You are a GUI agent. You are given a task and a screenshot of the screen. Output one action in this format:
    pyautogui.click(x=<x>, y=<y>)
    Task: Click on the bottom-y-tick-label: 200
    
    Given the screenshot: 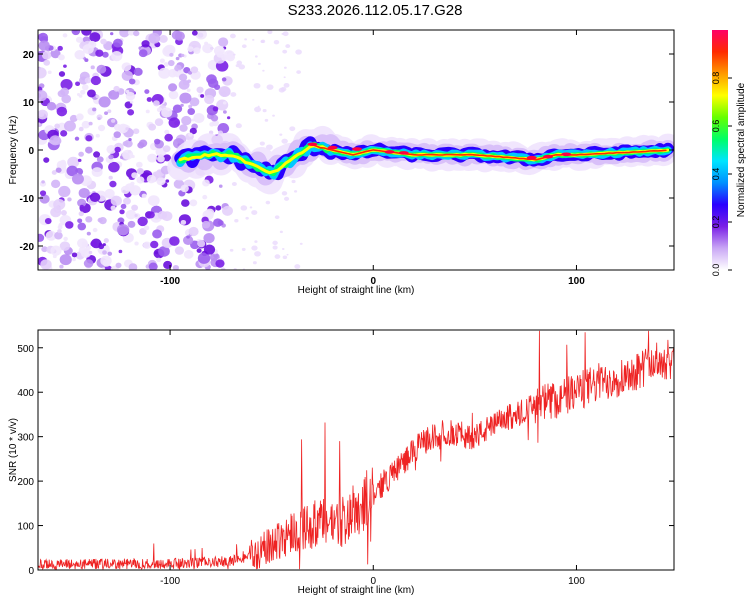 What is the action you would take?
    pyautogui.click(x=25, y=482)
    